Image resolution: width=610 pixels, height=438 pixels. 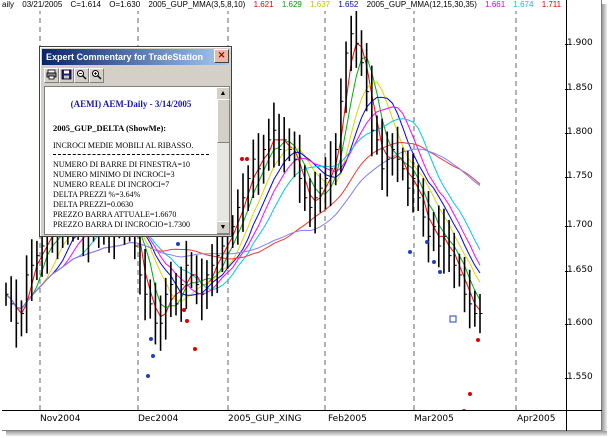 I want to click on price-label: 1.600, so click(x=579, y=323).